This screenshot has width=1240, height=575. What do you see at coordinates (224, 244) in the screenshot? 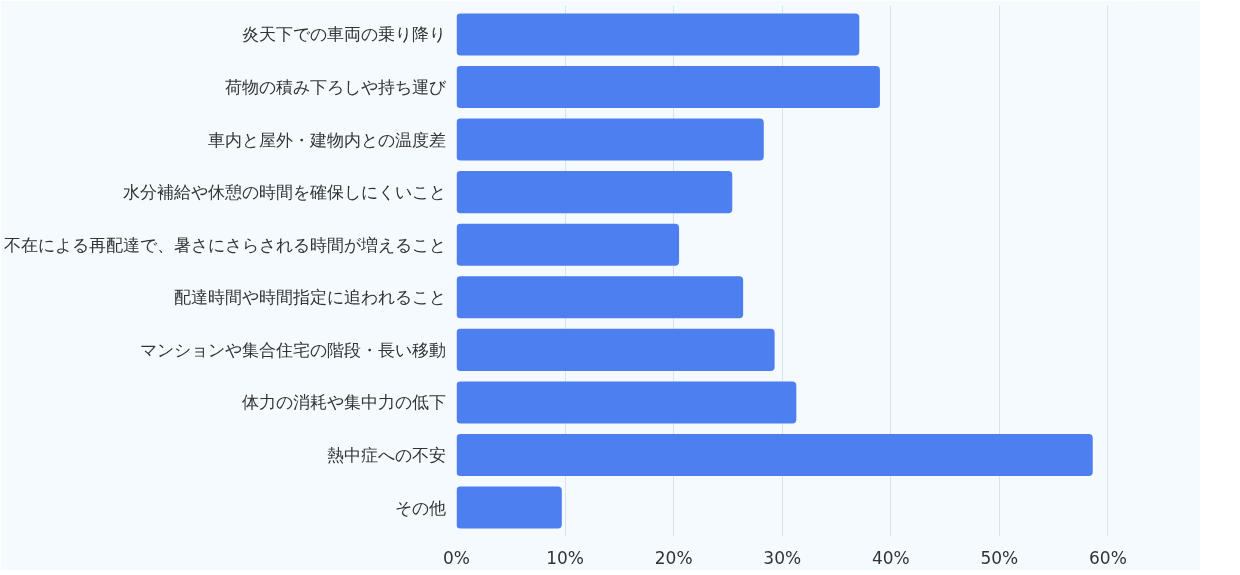
I see `y-tick-label: 不在による再配達で、暑さにさらされる時間が増えること` at bounding box center [224, 244].